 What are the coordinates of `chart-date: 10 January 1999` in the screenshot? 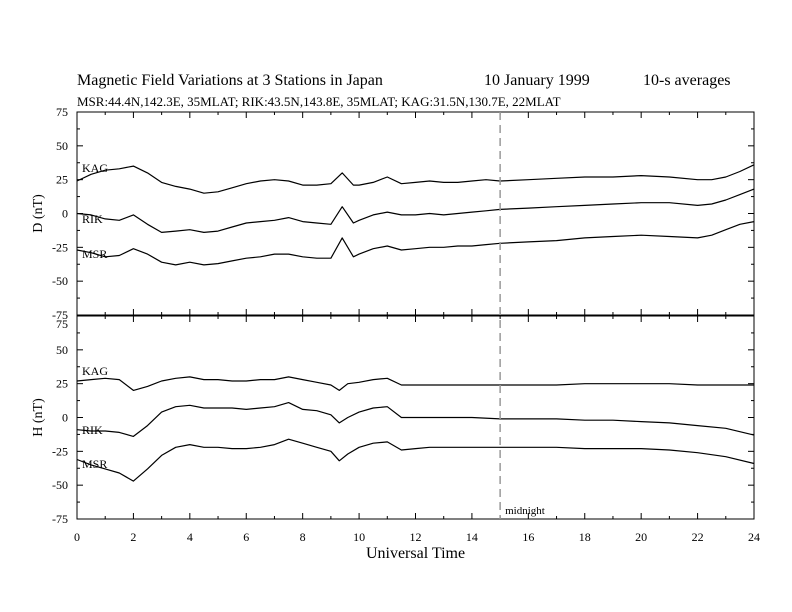 It's located at (537, 80).